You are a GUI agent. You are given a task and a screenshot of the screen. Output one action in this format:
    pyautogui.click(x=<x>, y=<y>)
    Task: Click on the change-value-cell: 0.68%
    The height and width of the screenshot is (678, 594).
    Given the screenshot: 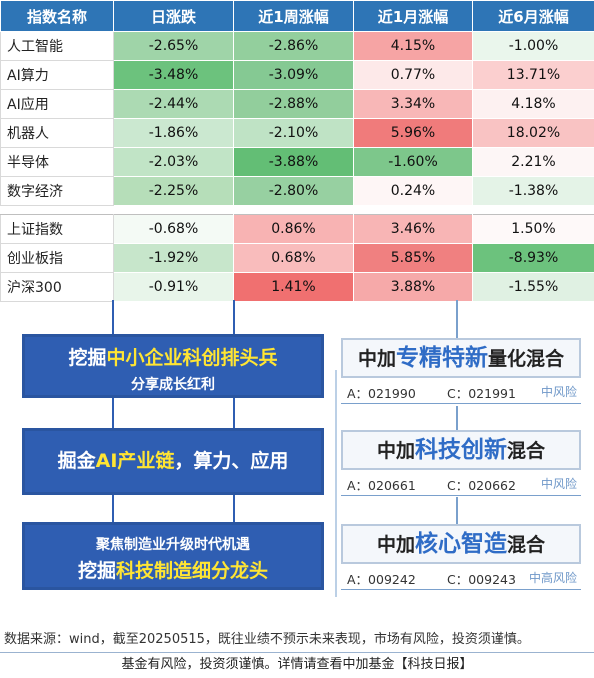 What is the action you would take?
    pyautogui.click(x=294, y=258)
    